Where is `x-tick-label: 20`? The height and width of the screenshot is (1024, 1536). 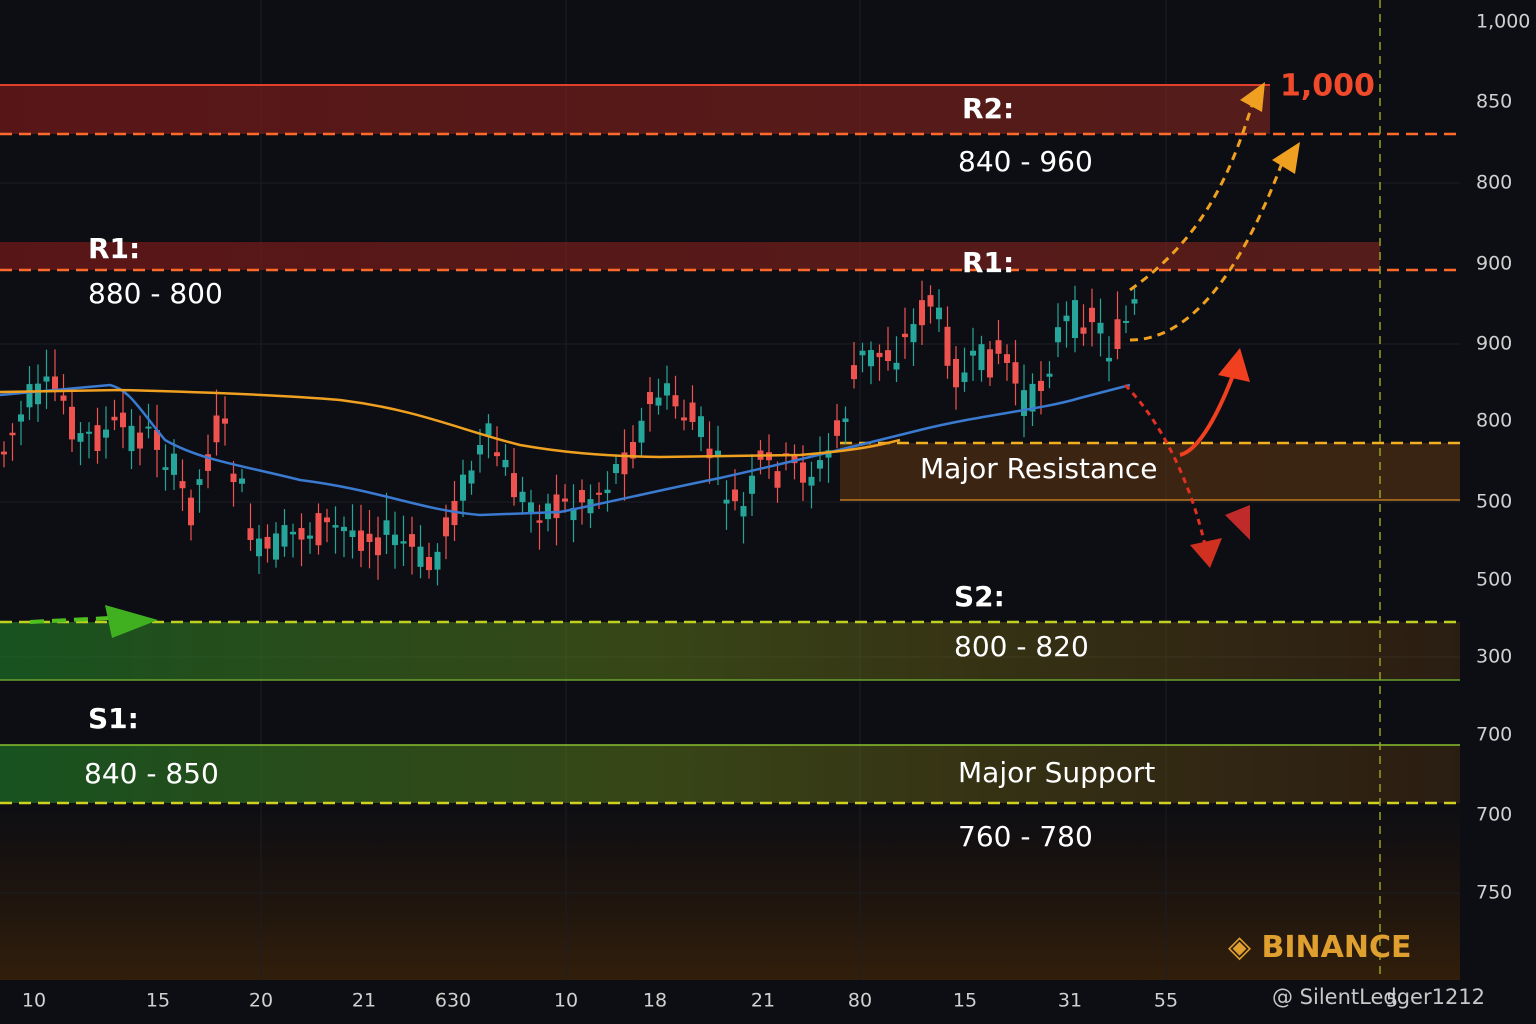
x-tick-label: 20 is located at coordinates (261, 1001).